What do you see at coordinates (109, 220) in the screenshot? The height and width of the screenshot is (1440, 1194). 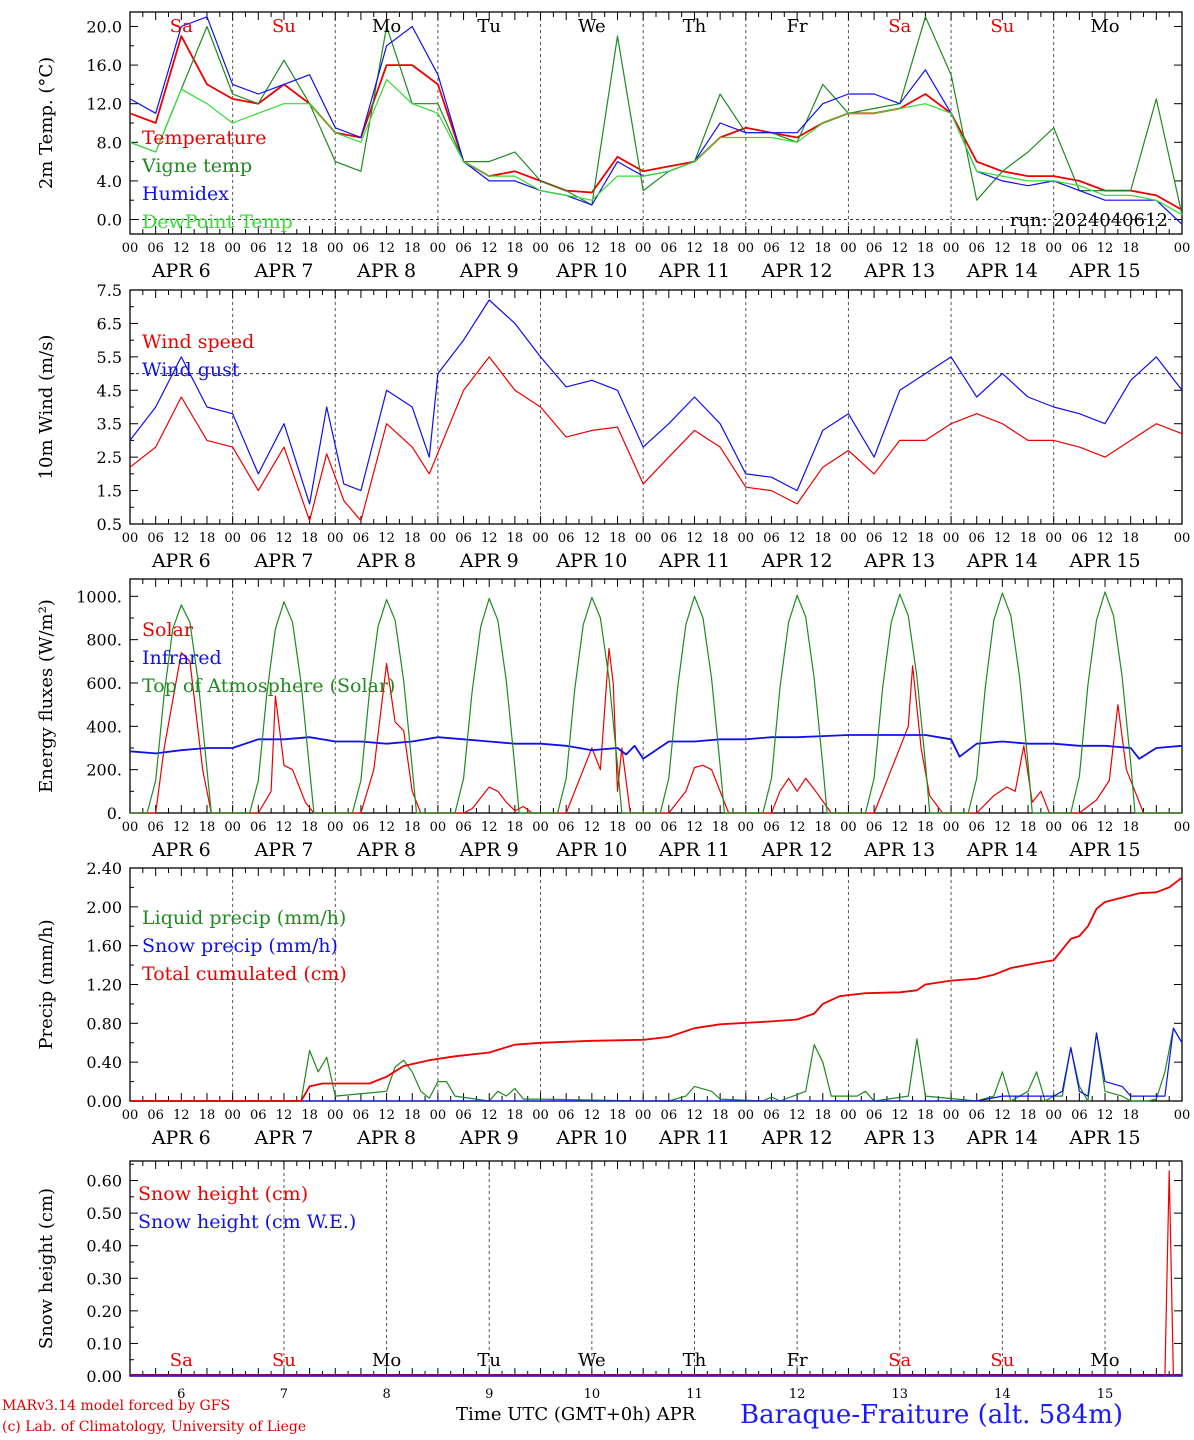 I see `temperature-y-tick-label: 0.0` at bounding box center [109, 220].